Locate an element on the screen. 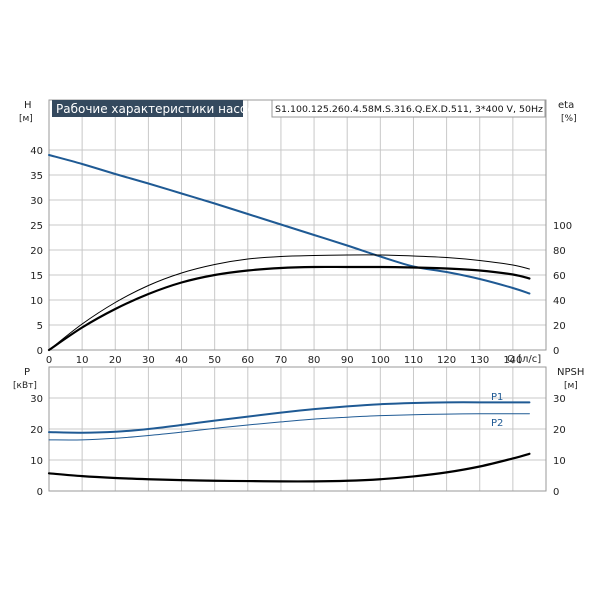  x-tick-label: 30 is located at coordinates (148, 360).